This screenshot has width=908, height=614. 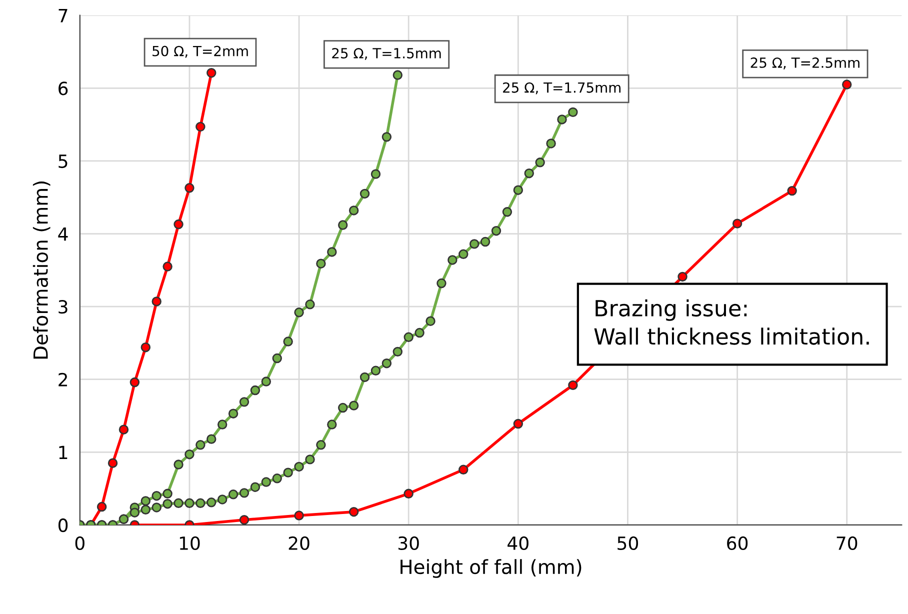 What do you see at coordinates (386, 54) in the screenshot?
I see `series-label: 25 Ω, T=1.5mm` at bounding box center [386, 54].